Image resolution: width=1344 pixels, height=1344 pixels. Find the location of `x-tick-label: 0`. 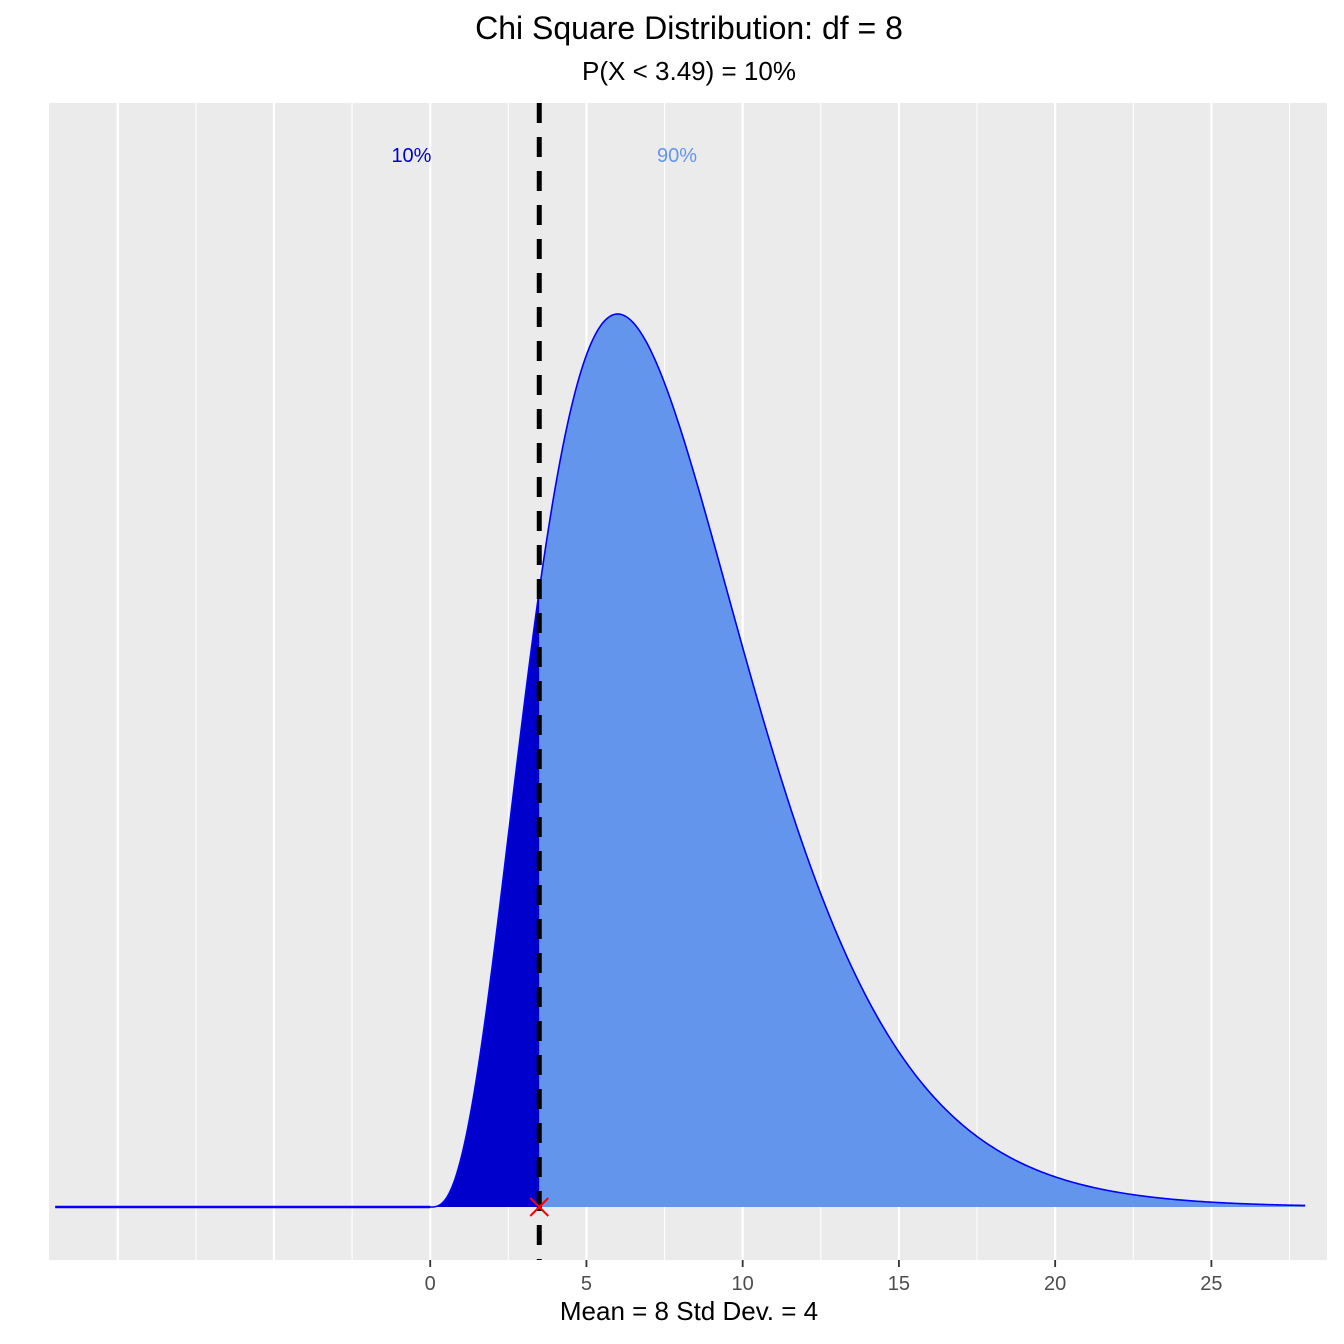

x-tick-label: 0 is located at coordinates (430, 1284).